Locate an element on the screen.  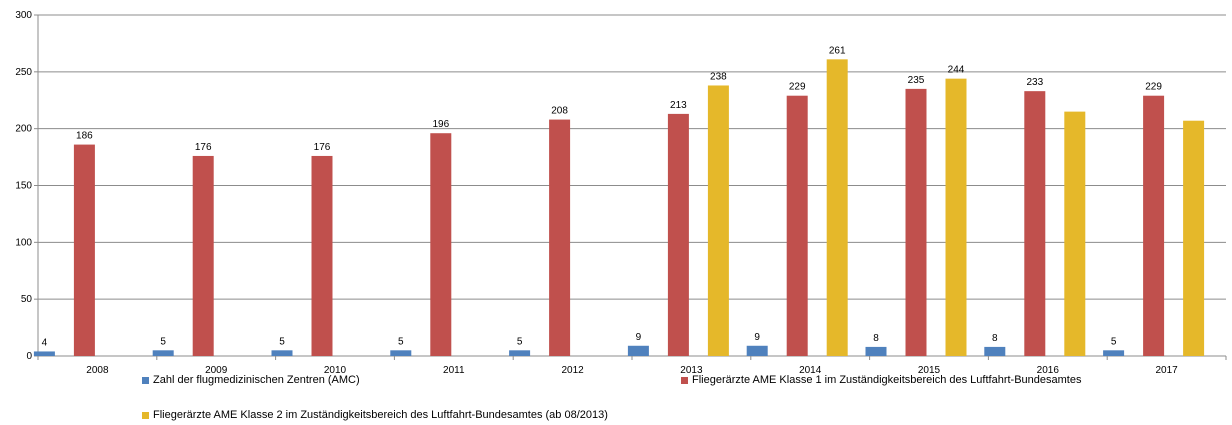
x-tick-label: 2009 is located at coordinates (216, 370).